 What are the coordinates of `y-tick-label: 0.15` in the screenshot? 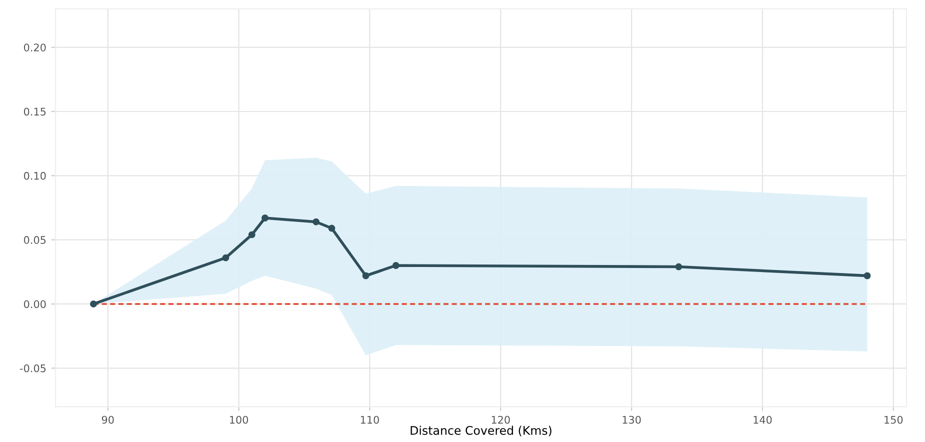 It's located at (35, 112).